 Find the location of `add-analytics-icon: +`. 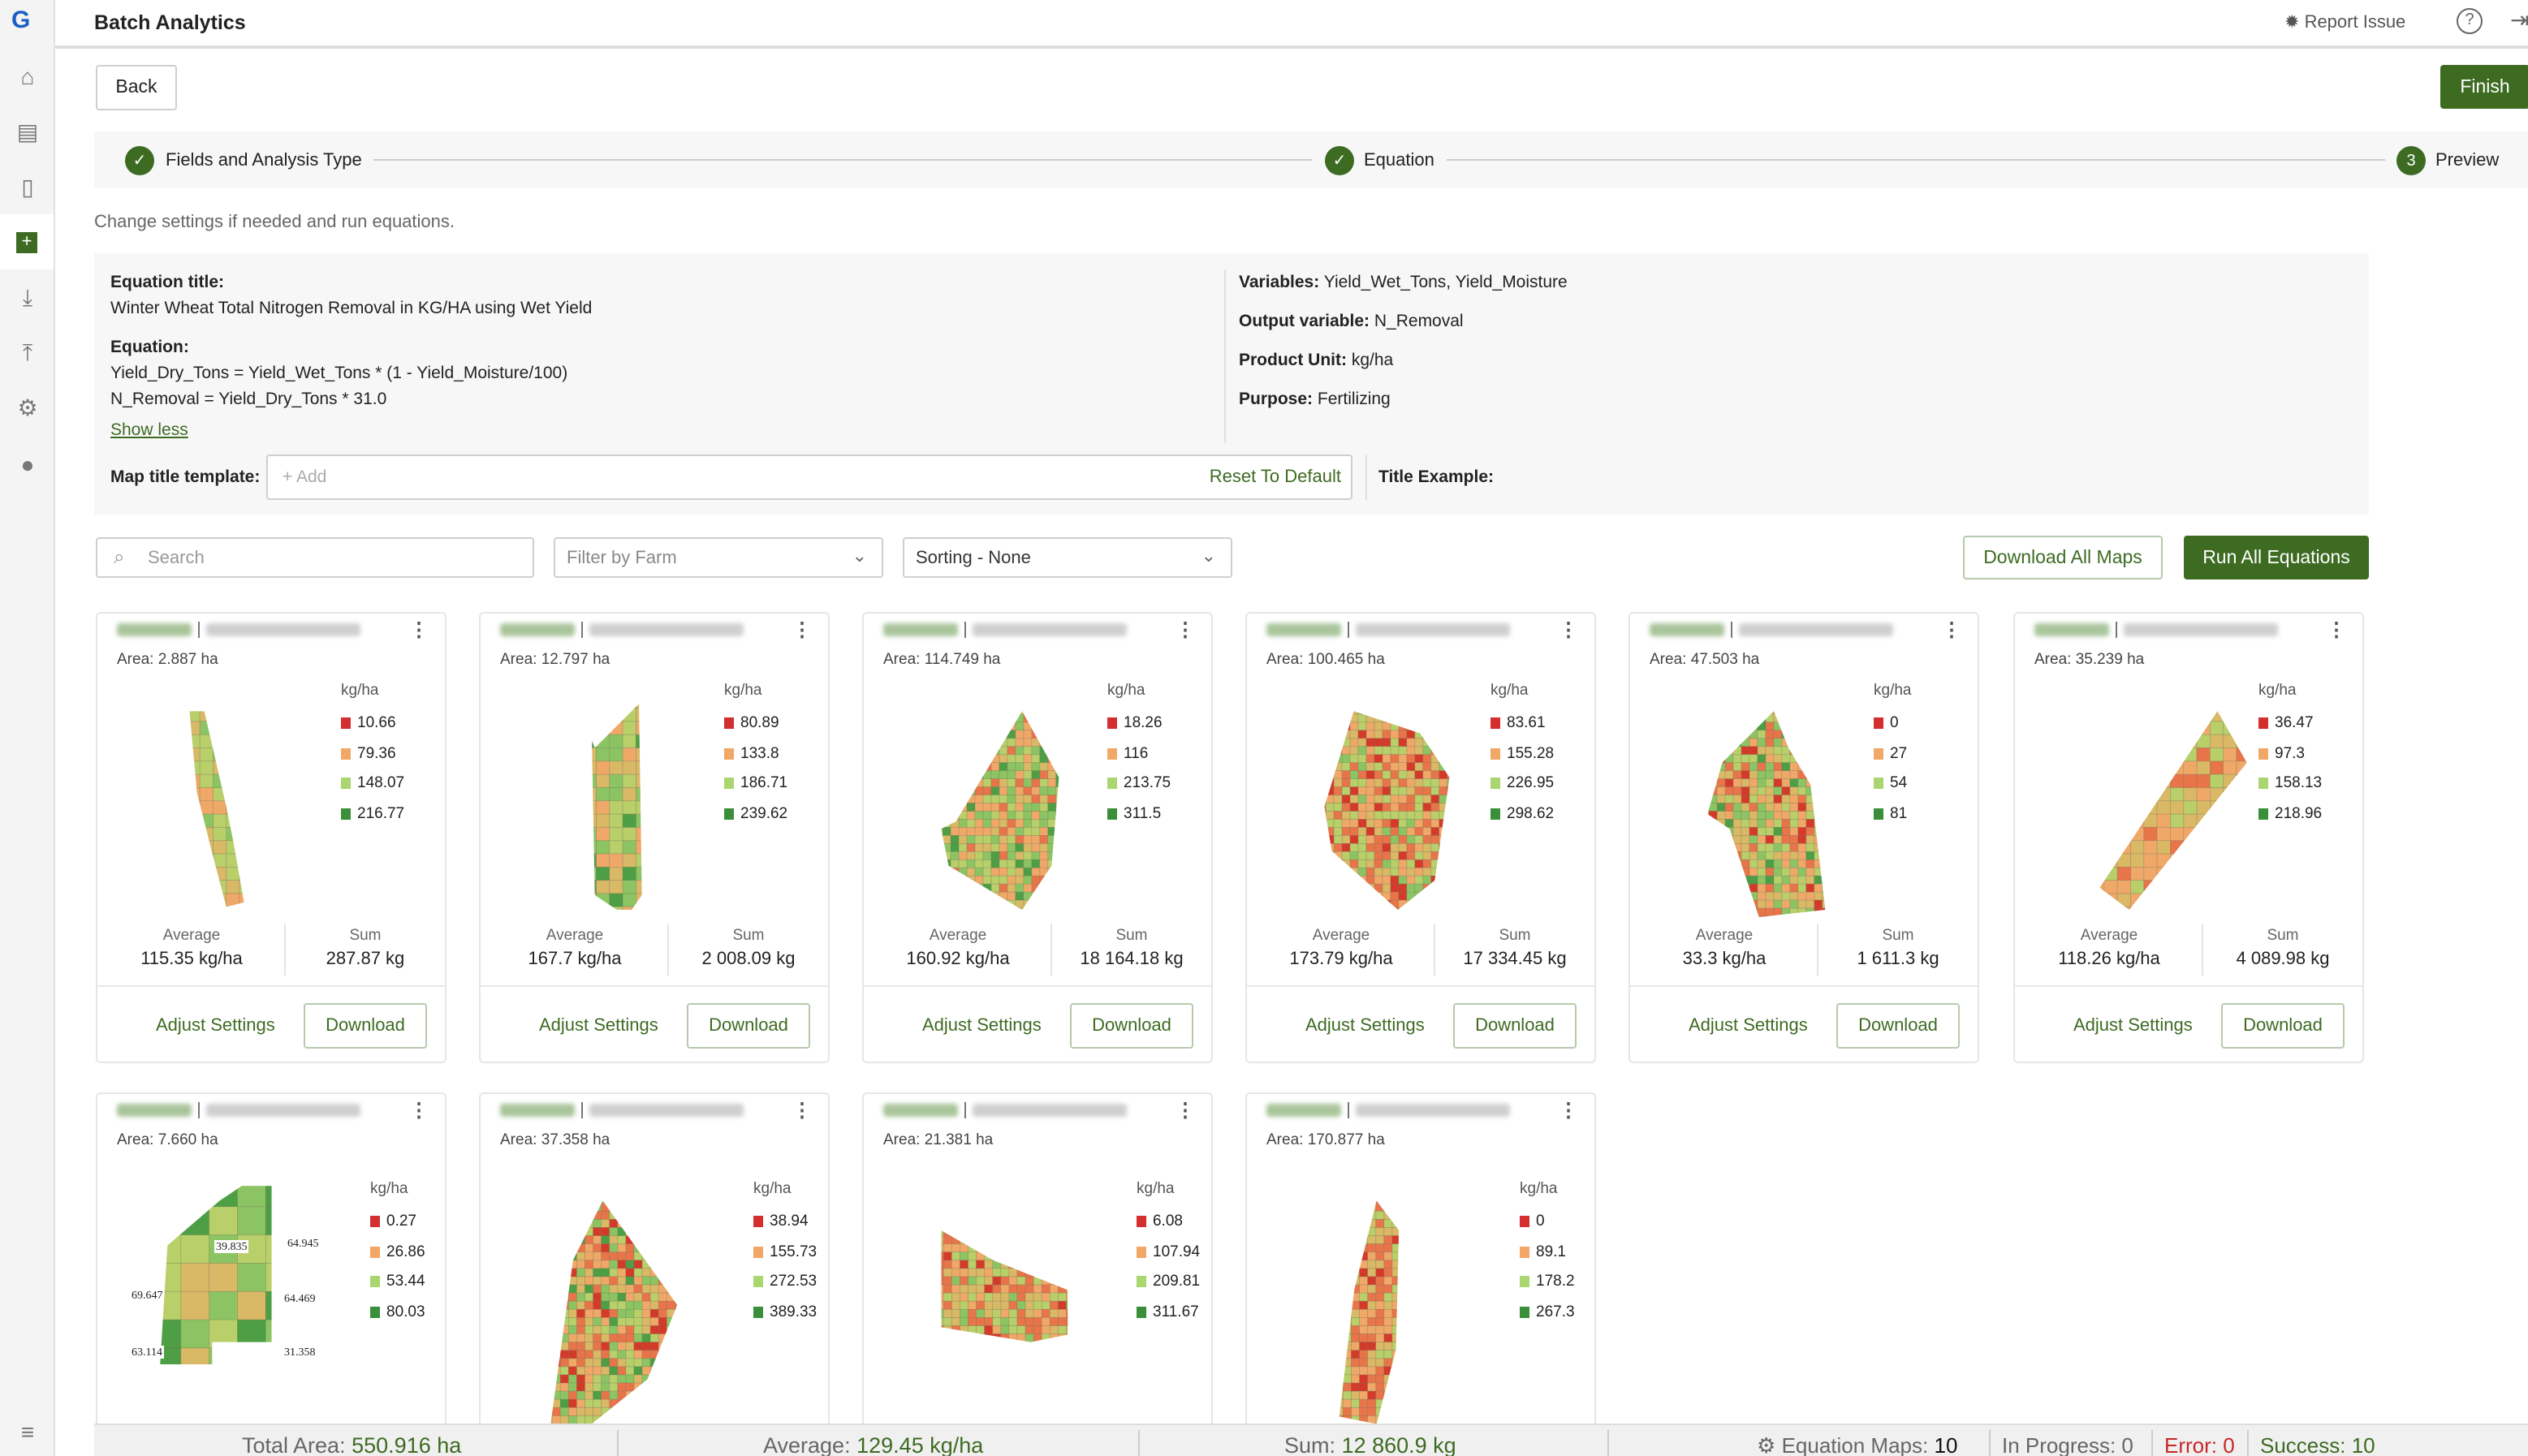

add-analytics-icon: + is located at coordinates (27, 242).